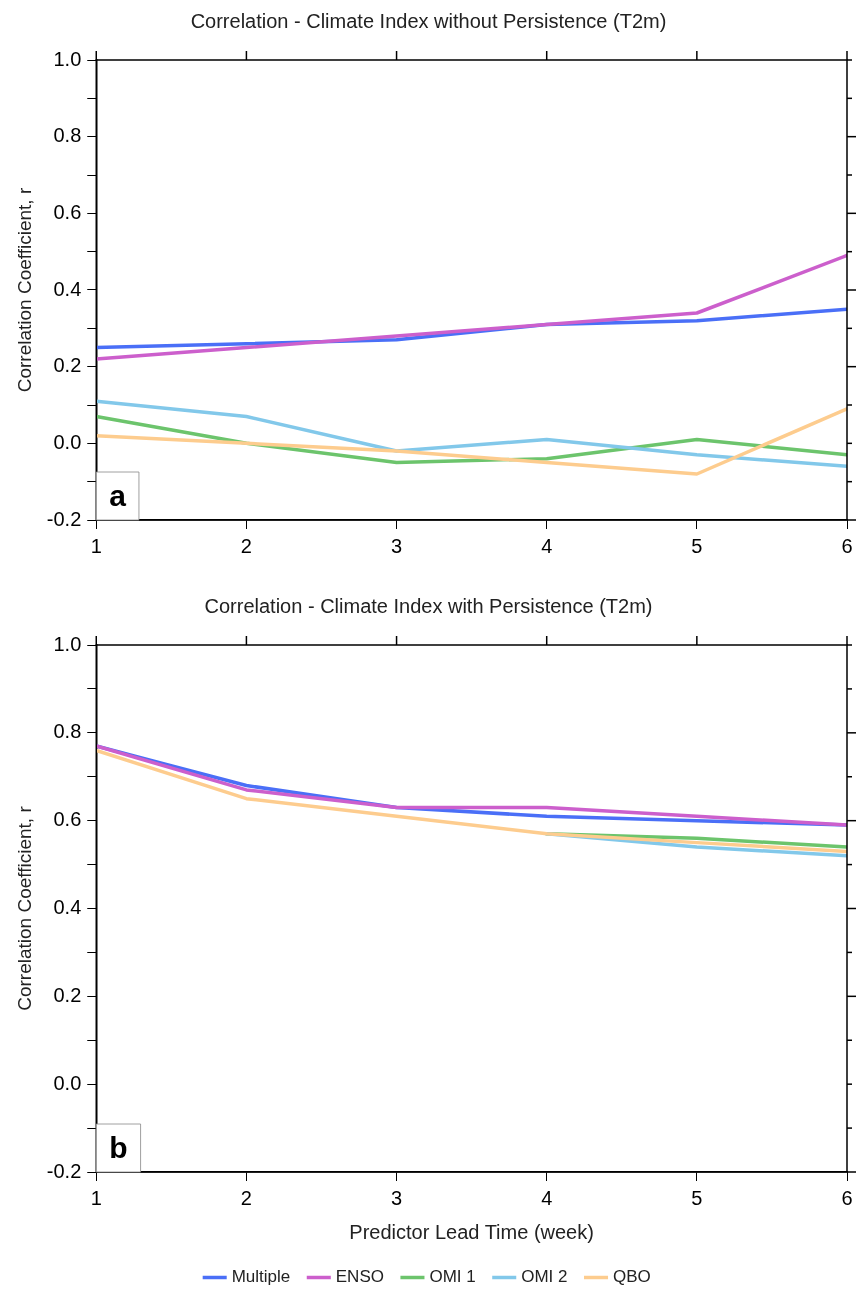 This screenshot has height=1316, width=867. I want to click on legend-label: OMI 1, so click(452, 1277).